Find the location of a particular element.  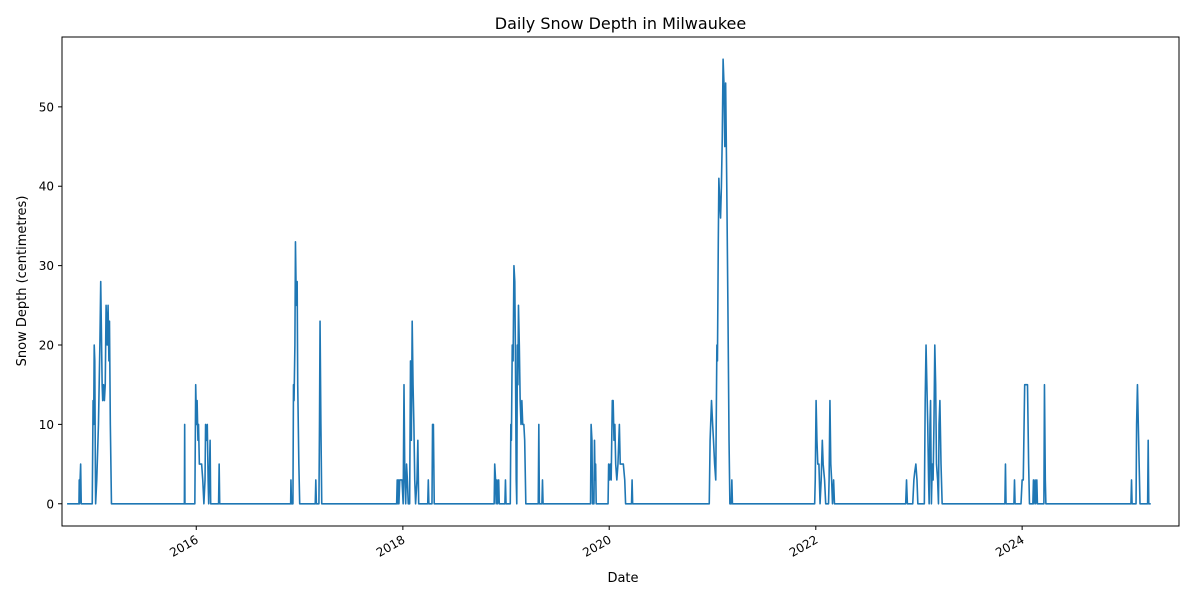

y-tick-label: 0 is located at coordinates (50, 504).